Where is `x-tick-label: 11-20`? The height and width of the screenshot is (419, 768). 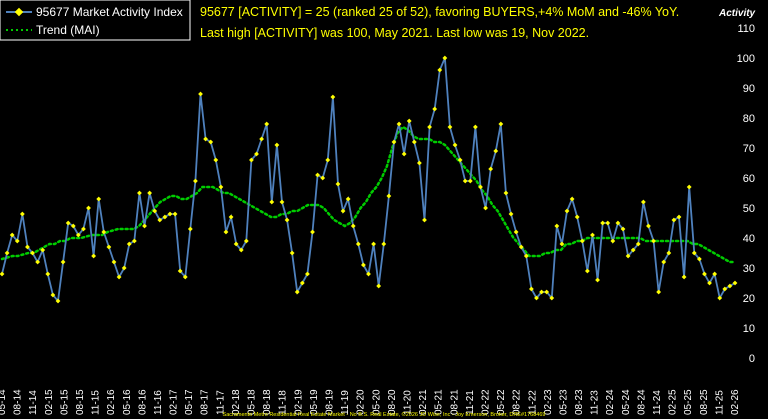 x-tick-label: 11-20 is located at coordinates (407, 402).